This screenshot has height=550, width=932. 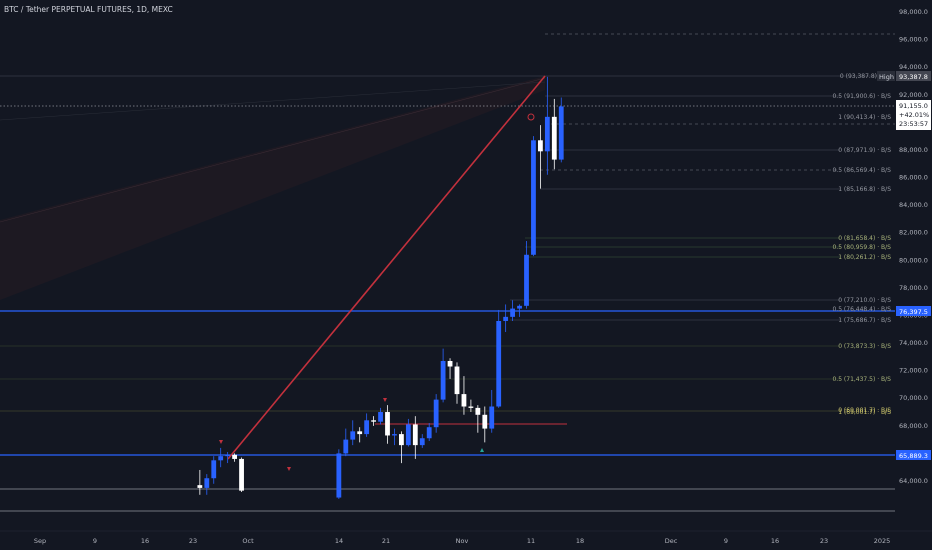 What do you see at coordinates (40, 541) in the screenshot?
I see `time-tick: Sep` at bounding box center [40, 541].